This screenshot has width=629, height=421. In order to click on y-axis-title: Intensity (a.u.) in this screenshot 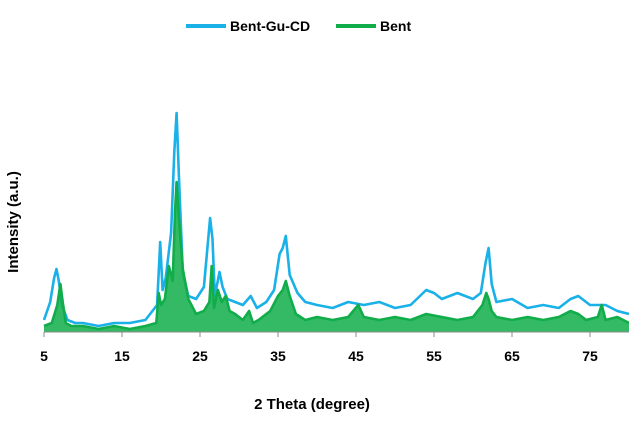, I will do `click(13, 222)`.